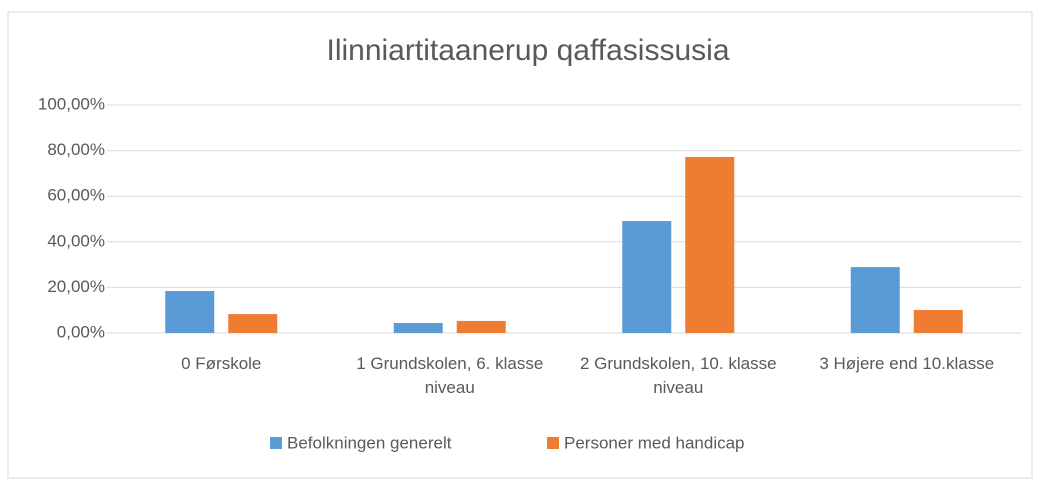  What do you see at coordinates (76, 149) in the screenshot?
I see `y-tick-label: 80,00%` at bounding box center [76, 149].